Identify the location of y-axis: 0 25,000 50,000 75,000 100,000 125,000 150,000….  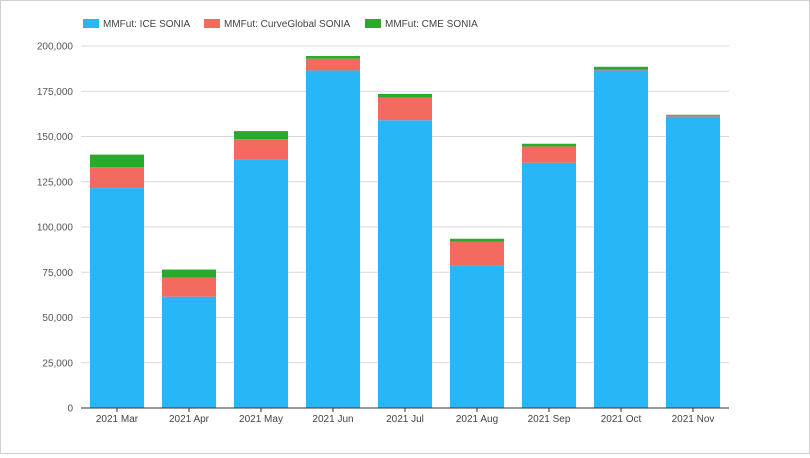
(55, 228).